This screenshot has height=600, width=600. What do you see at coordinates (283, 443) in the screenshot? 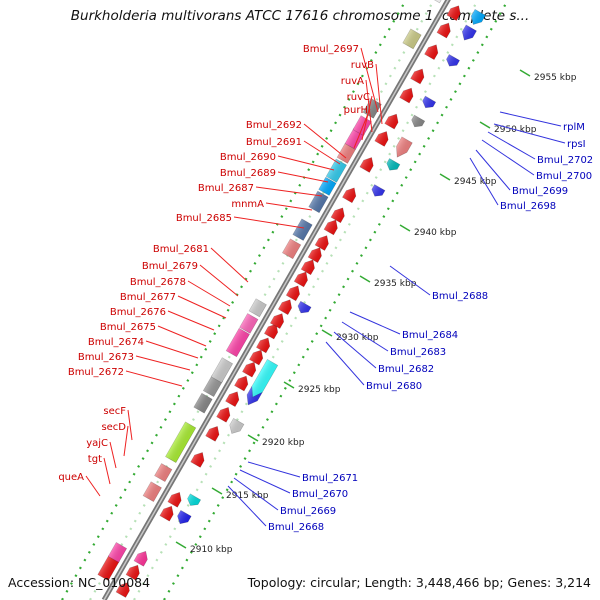
I see `kbp-label: 2920 kbp` at bounding box center [283, 443].